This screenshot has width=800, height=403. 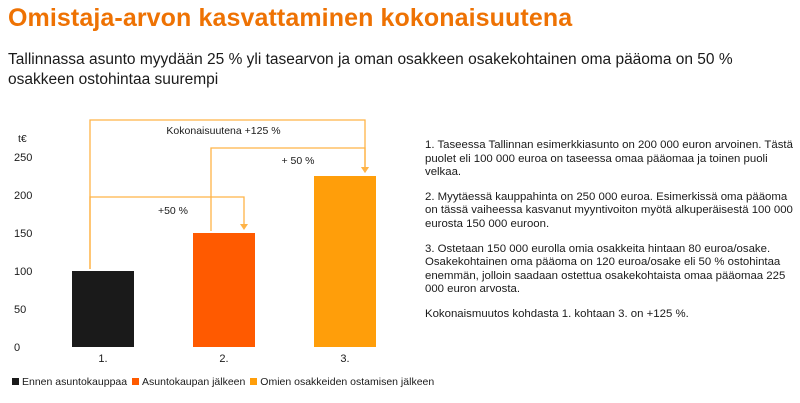 I want to click on y-axis-unit-label: t€, so click(x=22, y=139).